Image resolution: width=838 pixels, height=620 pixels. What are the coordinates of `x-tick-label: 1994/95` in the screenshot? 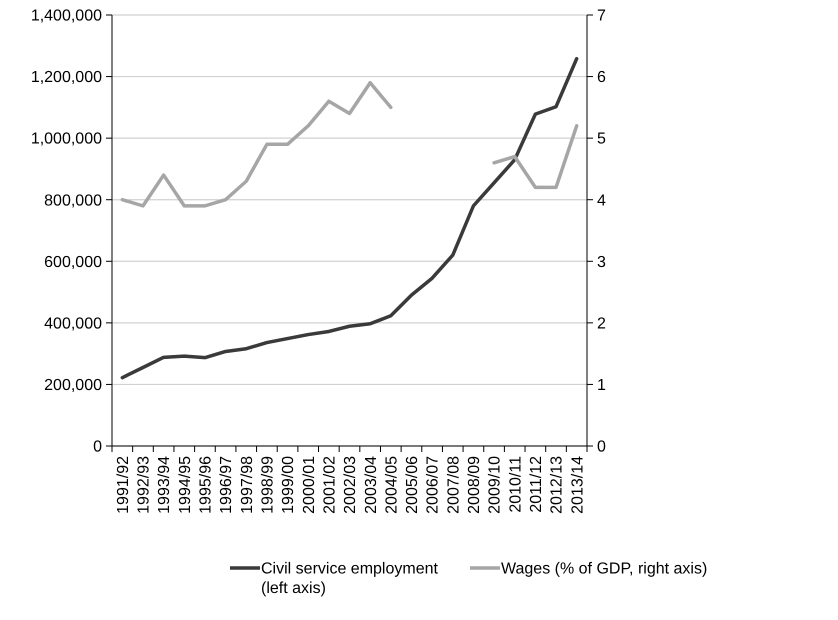 It's located at (185, 485).